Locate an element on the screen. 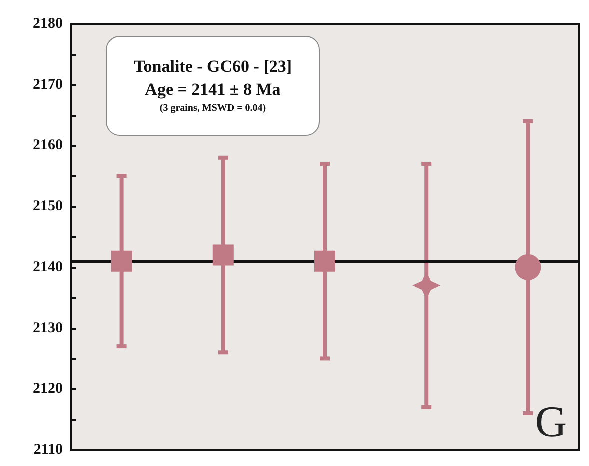 Image resolution: width=589 pixels, height=466 pixels. y-tick-label: 2160 is located at coordinates (48, 146).